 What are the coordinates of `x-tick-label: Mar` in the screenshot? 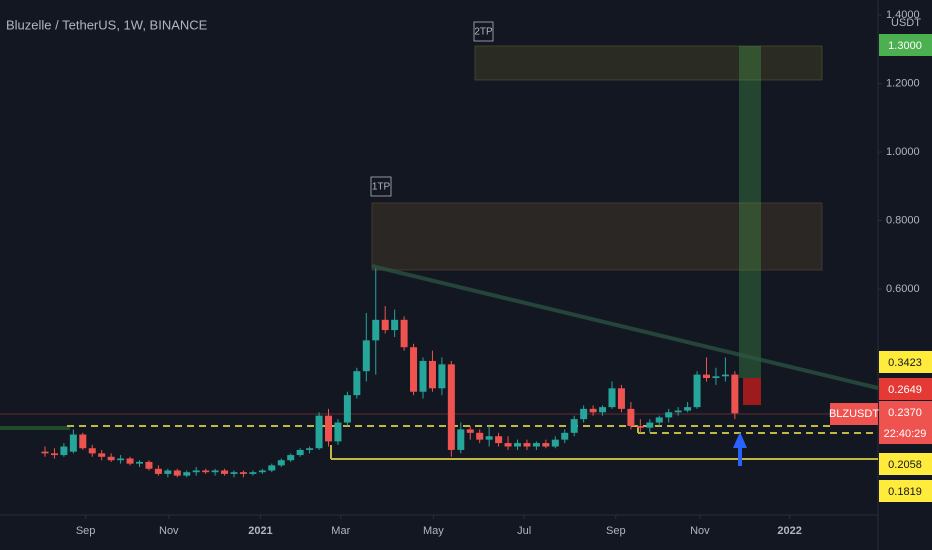 It's located at (340, 531).